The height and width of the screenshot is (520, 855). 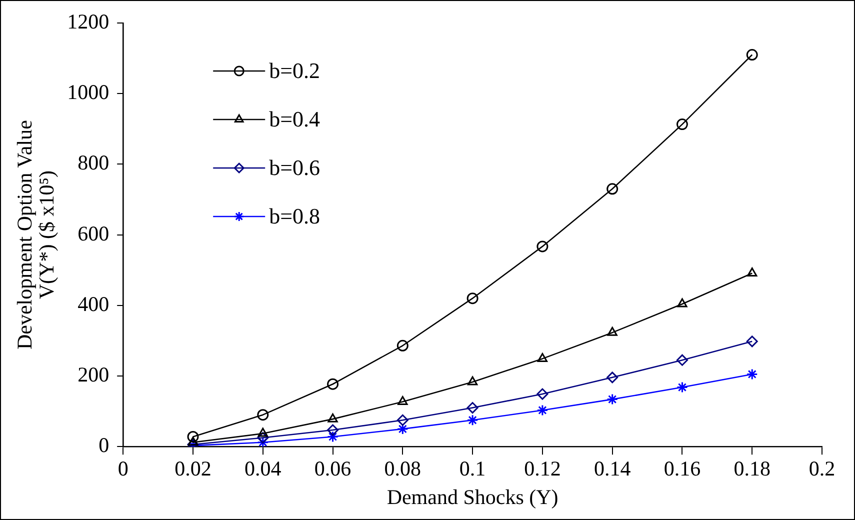 What do you see at coordinates (294, 70) in the screenshot?
I see `legend-label: b=0.2` at bounding box center [294, 70].